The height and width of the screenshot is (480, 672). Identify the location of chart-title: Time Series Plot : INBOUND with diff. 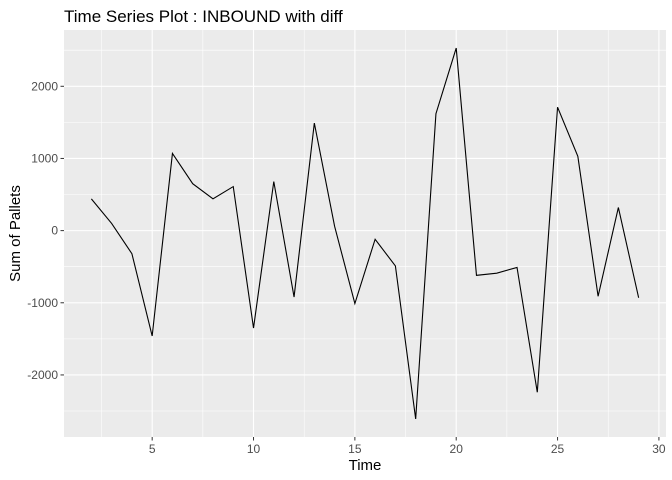
(203, 16).